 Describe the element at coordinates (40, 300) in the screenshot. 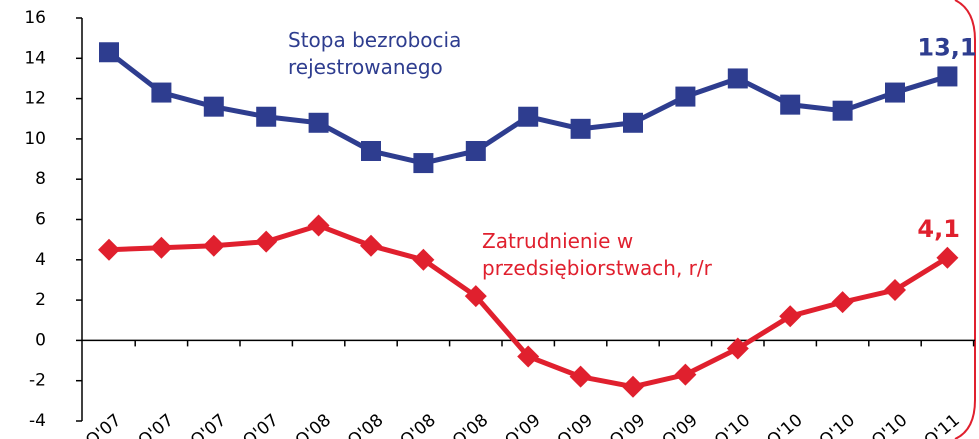

I see `y-tick-label: 2` at that location.